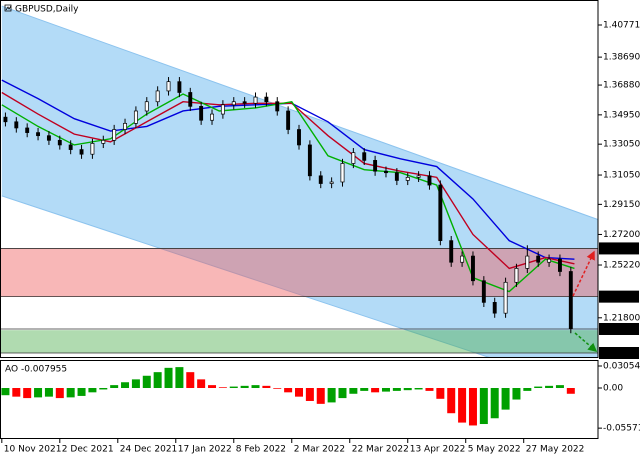 This screenshot has height=457, width=640. I want to click on y-tick-label: 1.40771, so click(621, 26).